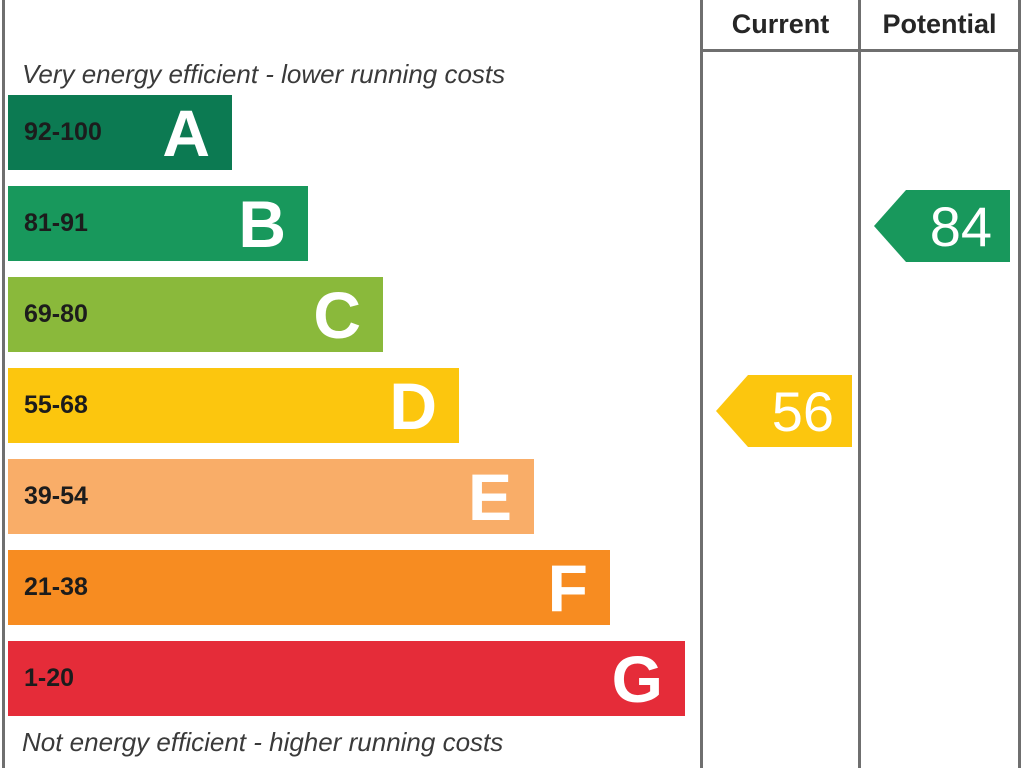 This screenshot has width=1024, height=768. Describe the element at coordinates (56, 587) in the screenshot. I see `band-f-range: 21-38` at that location.